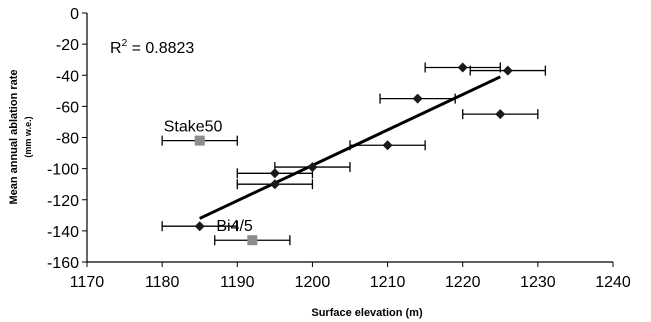 This screenshot has height=322, width=651. I want to click on x-tick-label: 1230, so click(538, 282).